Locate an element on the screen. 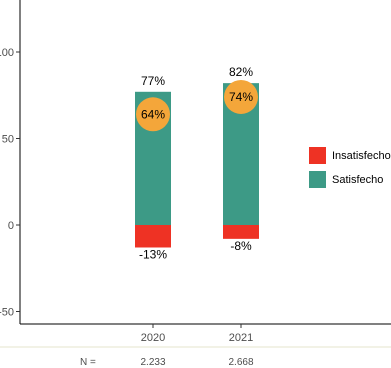  y-axis-ticks: 100 50 0 -50 is located at coordinates (10, 183).